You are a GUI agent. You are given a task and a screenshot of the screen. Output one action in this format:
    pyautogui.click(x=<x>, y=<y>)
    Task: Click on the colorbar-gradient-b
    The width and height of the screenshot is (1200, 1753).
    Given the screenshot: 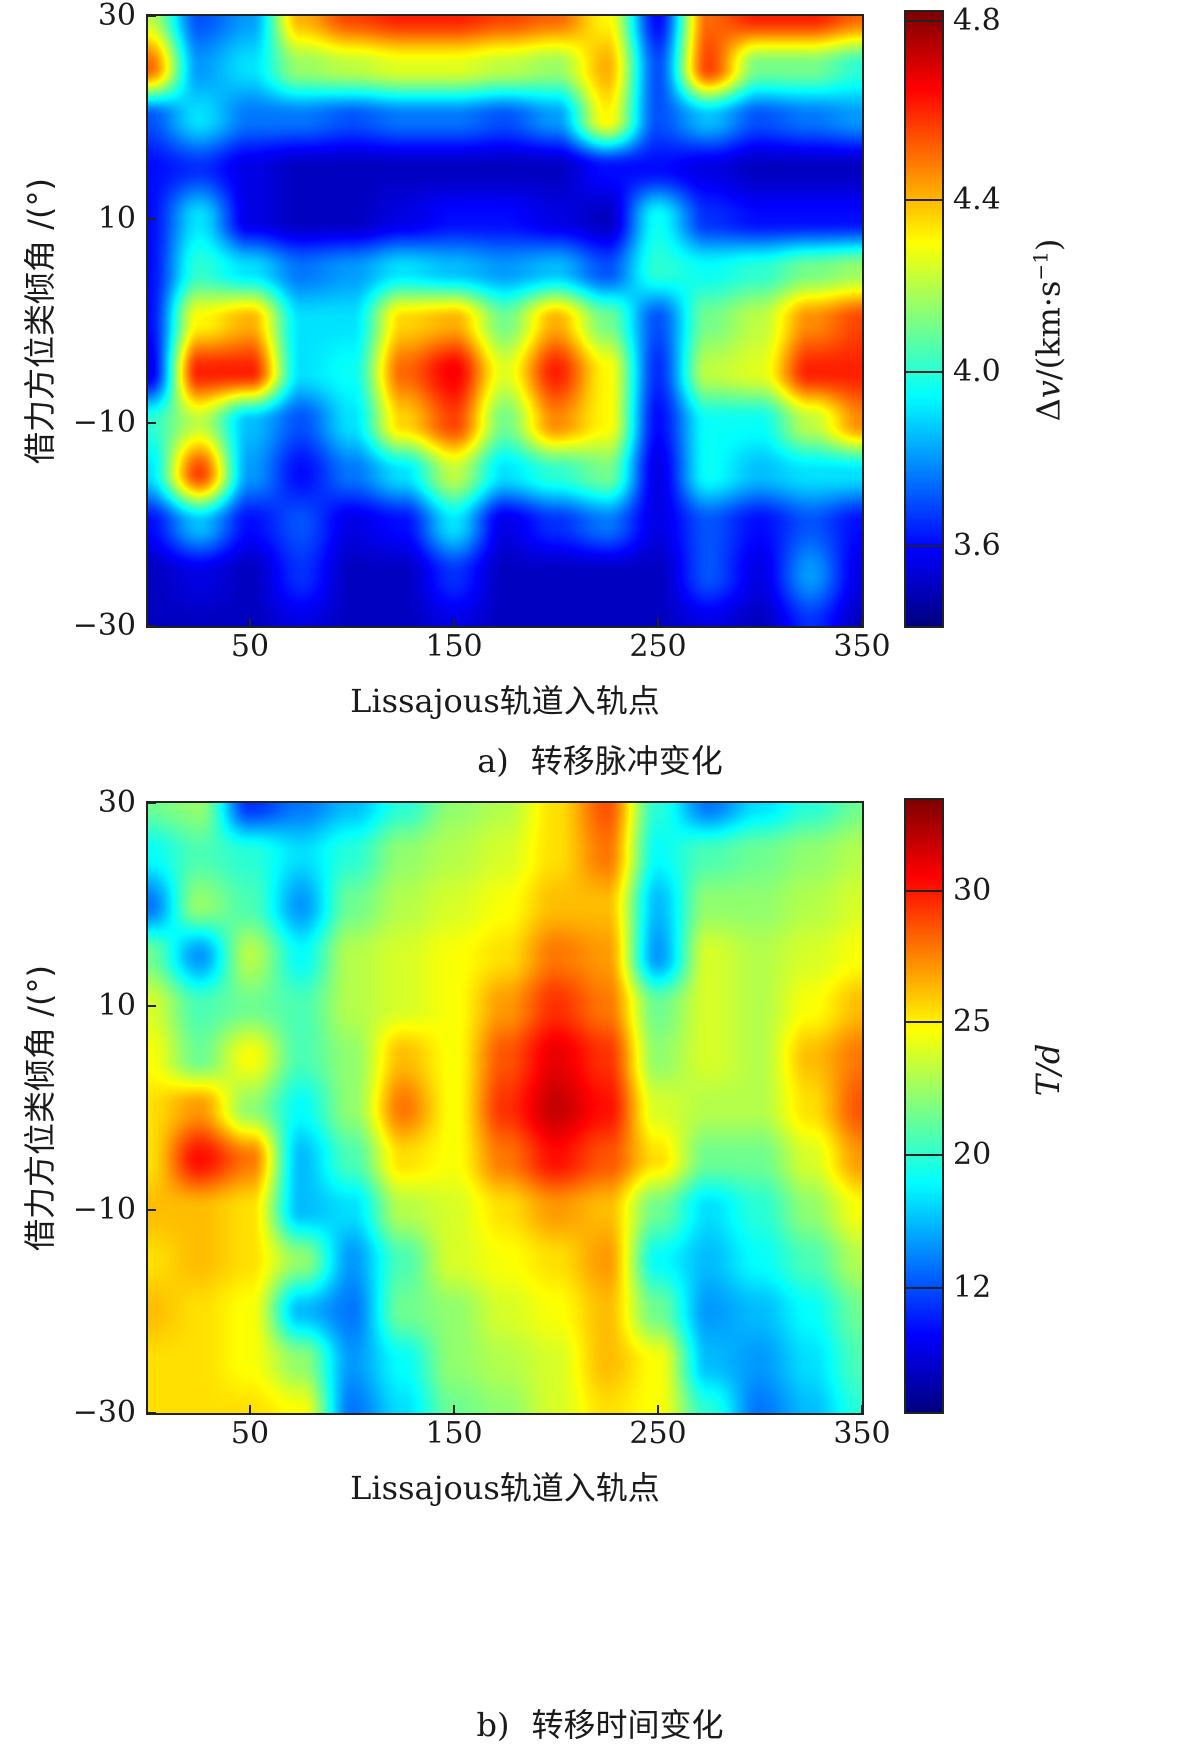 What is the action you would take?
    pyautogui.click(x=924, y=1106)
    